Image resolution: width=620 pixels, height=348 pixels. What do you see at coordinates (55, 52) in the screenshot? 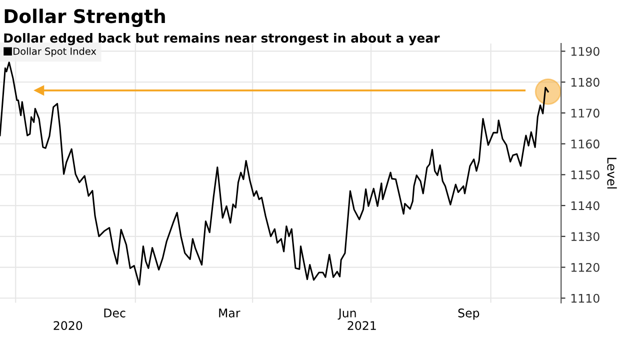
I see `legend-label: Dollar Spot Index` at bounding box center [55, 52].